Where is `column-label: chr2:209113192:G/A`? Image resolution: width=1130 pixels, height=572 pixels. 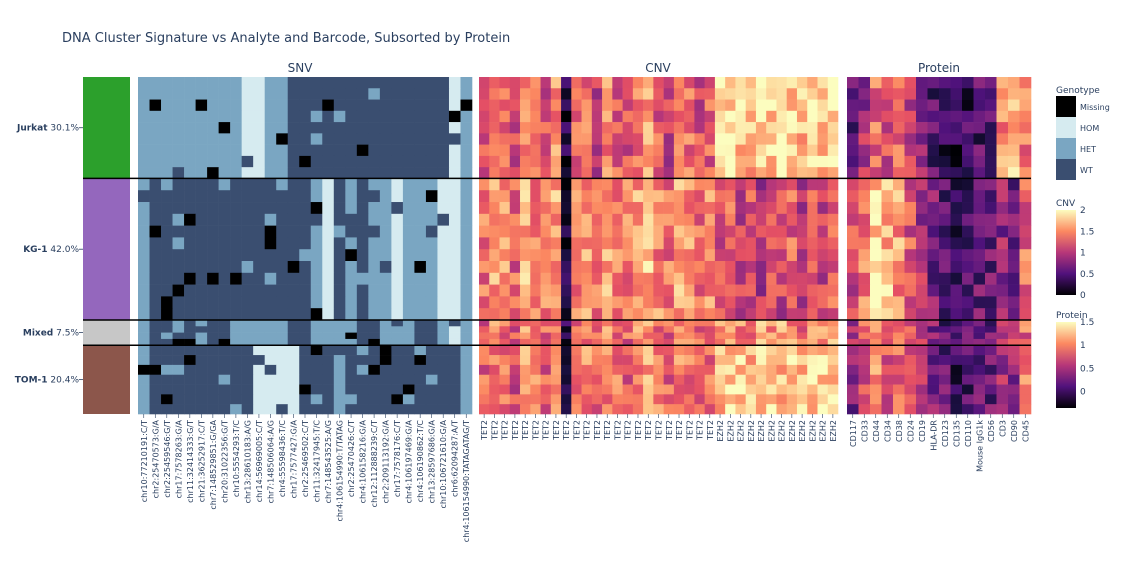 column-label: chr2:209113192:G/A is located at coordinates (386, 461).